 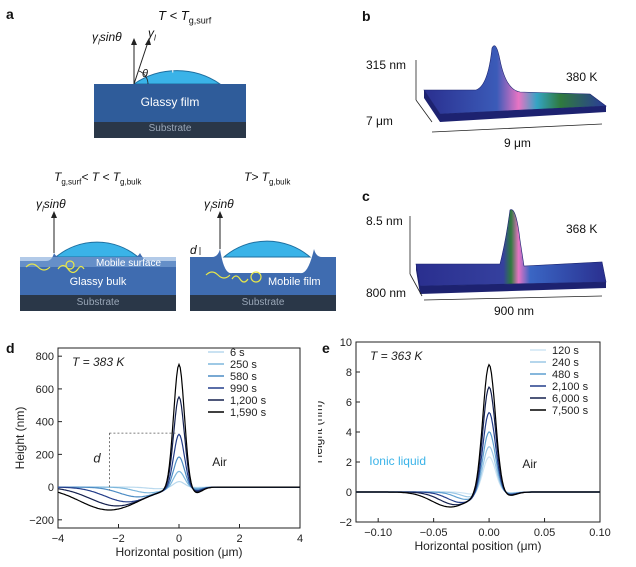 I want to click on bottom-left-droplet, so click(x=97, y=249).